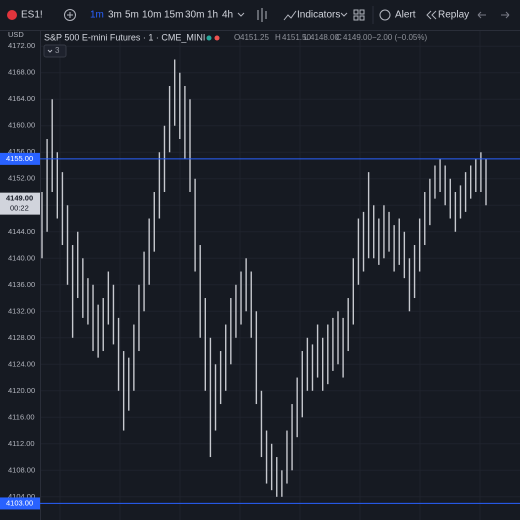 The width and height of the screenshot is (520, 520). What do you see at coordinates (21, 257) in the screenshot?
I see `y-tick-label: 4140.00` at bounding box center [21, 257].